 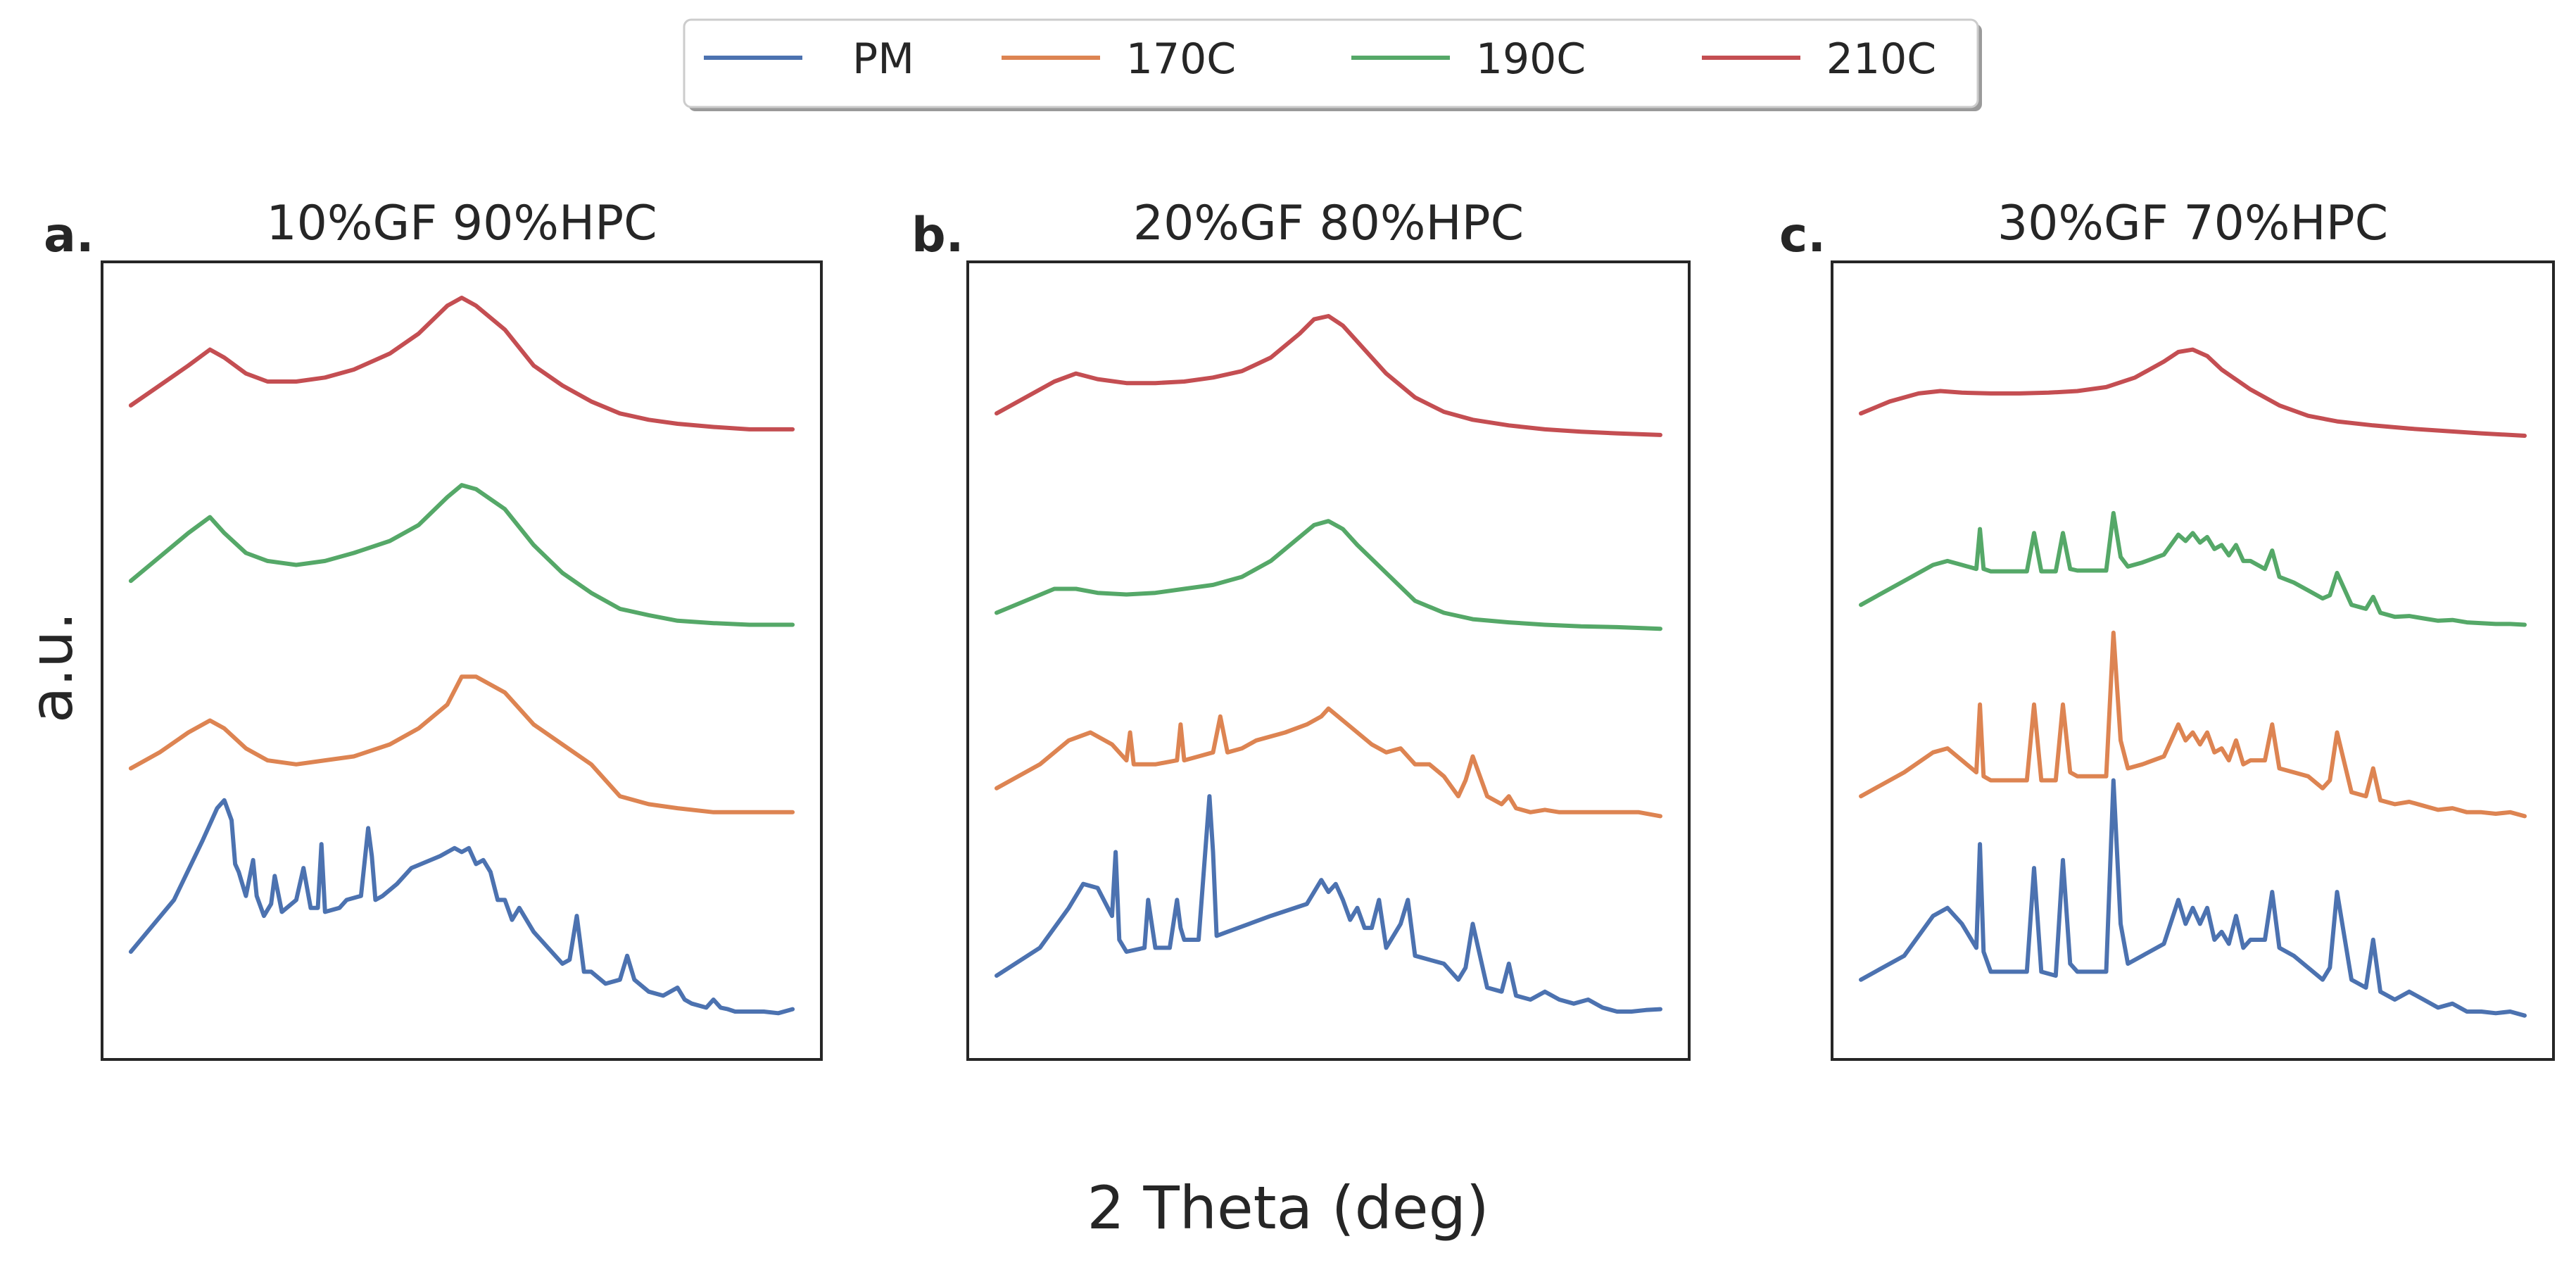 What do you see at coordinates (1531, 59) in the screenshot?
I see `legend-label: 190C` at bounding box center [1531, 59].